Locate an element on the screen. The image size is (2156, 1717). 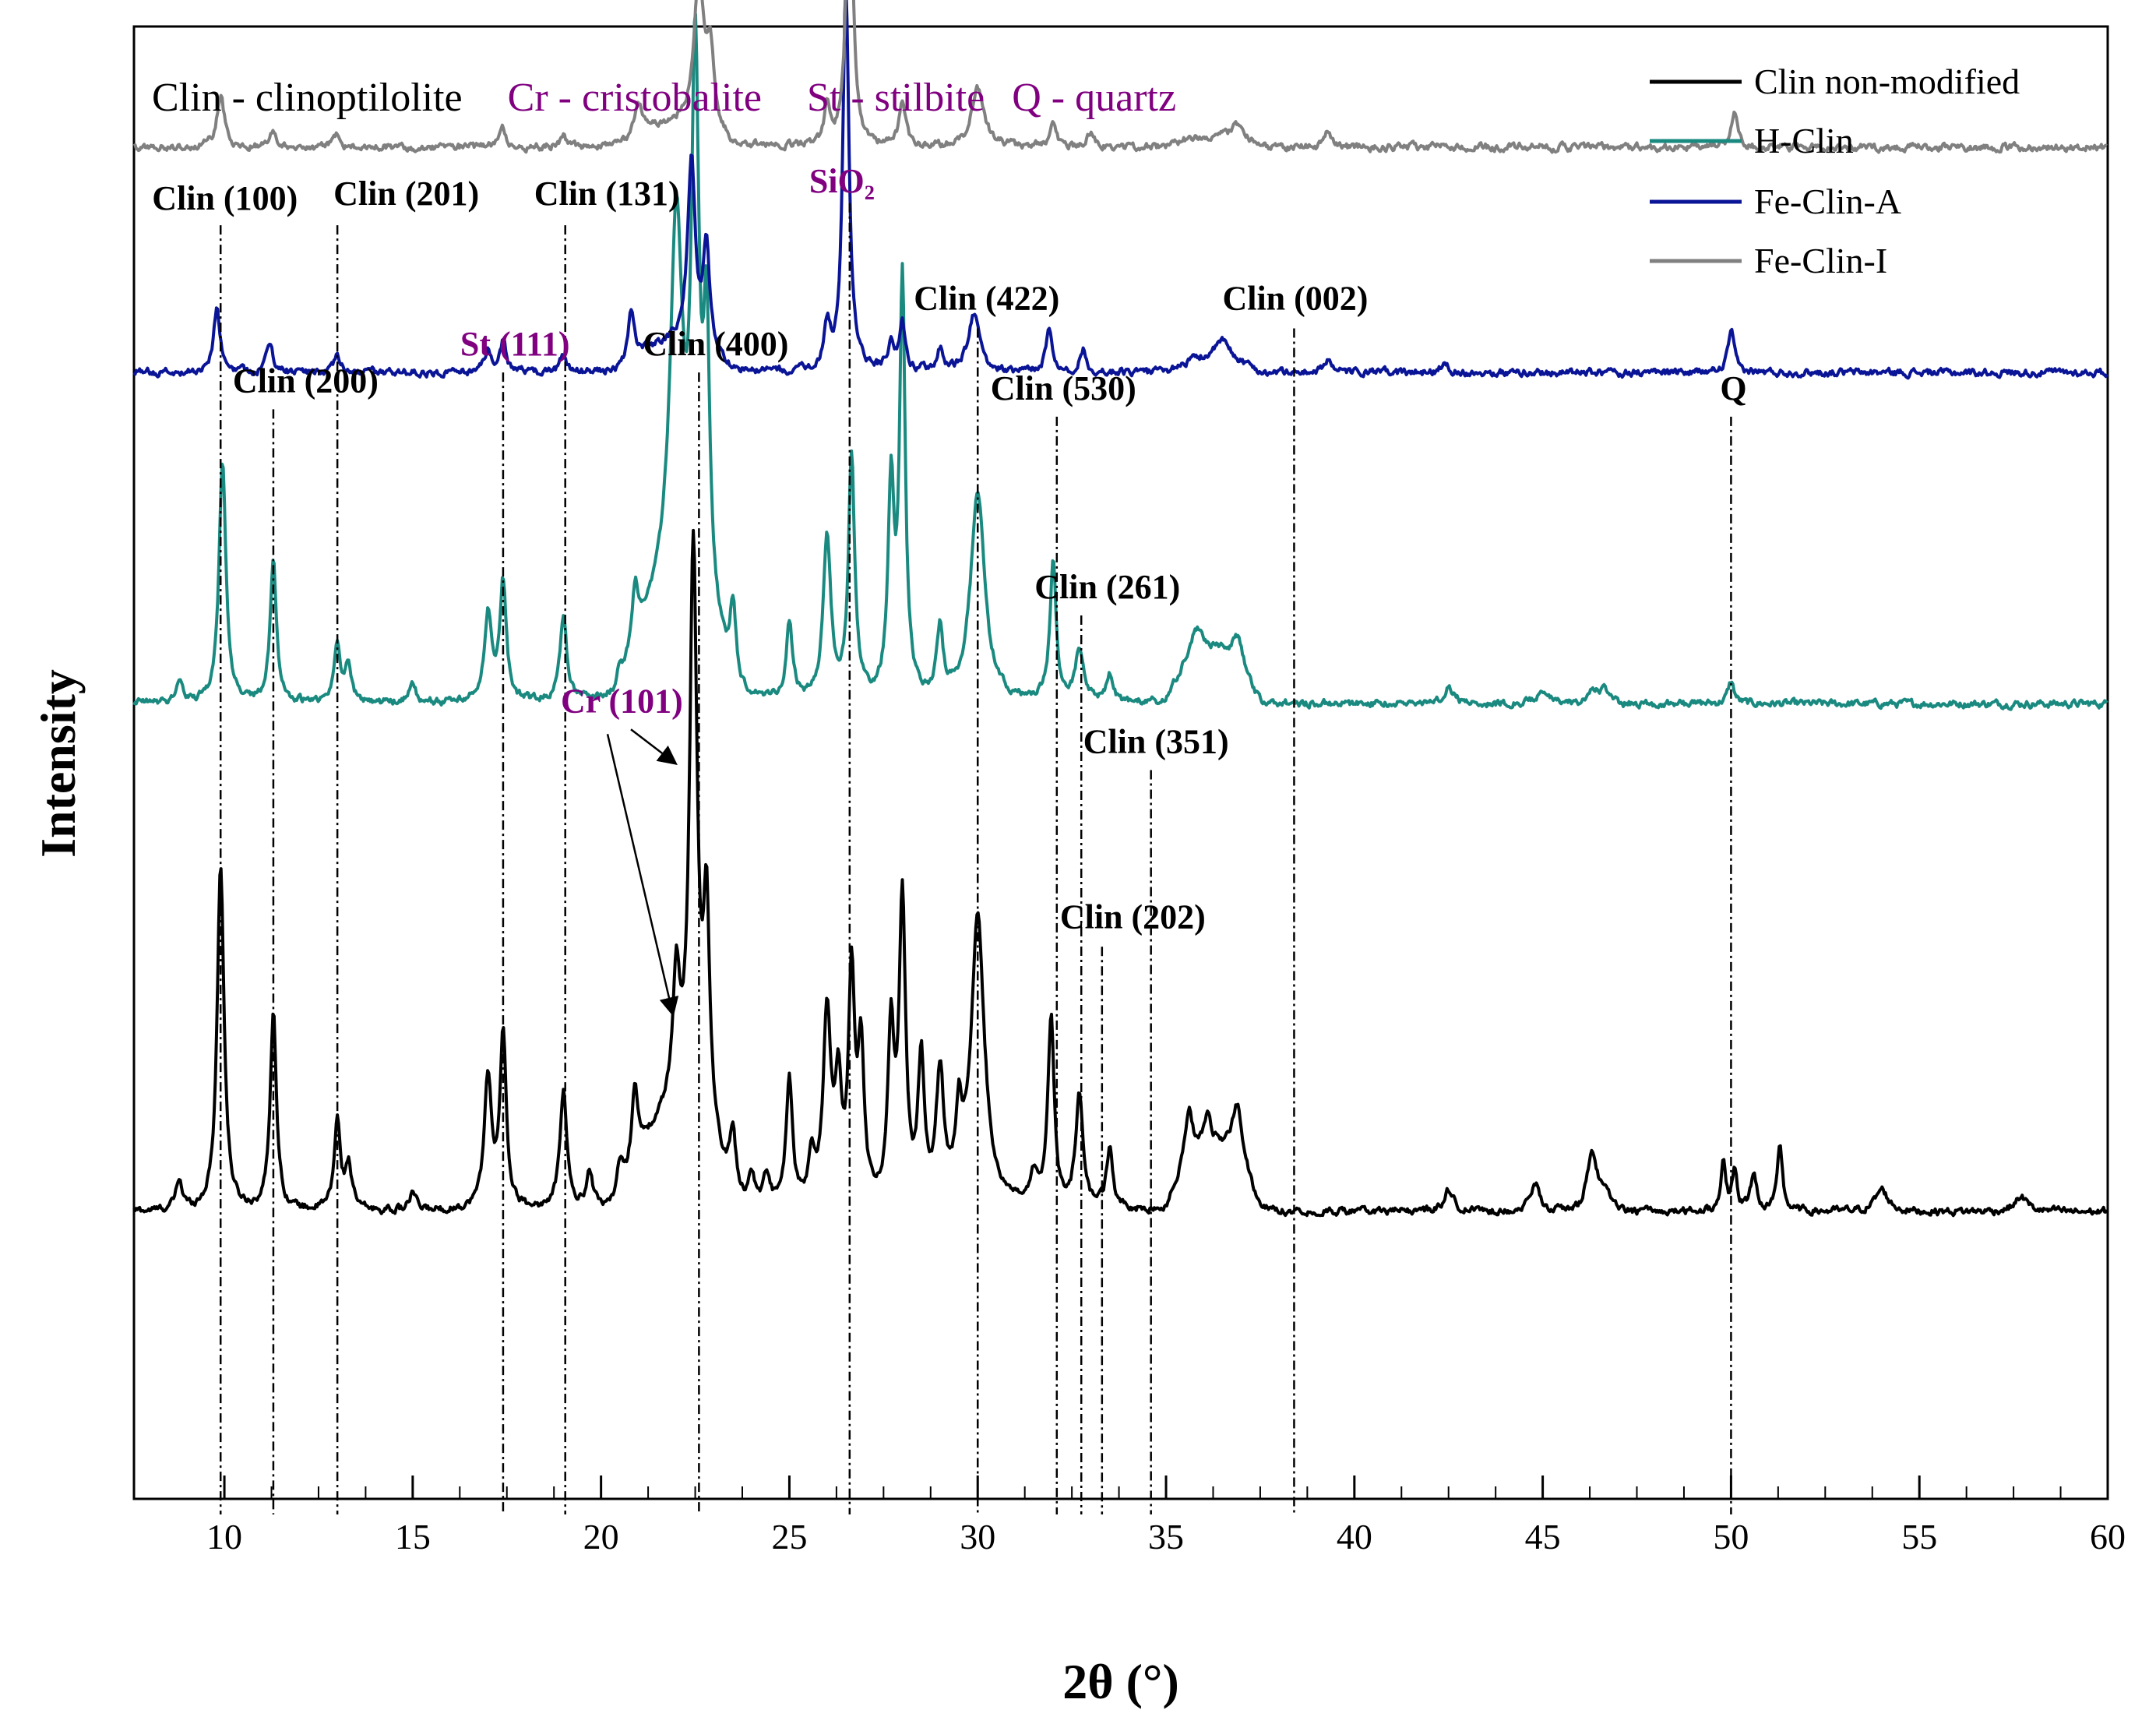
x-tick-label: 55 is located at coordinates (1919, 1537).